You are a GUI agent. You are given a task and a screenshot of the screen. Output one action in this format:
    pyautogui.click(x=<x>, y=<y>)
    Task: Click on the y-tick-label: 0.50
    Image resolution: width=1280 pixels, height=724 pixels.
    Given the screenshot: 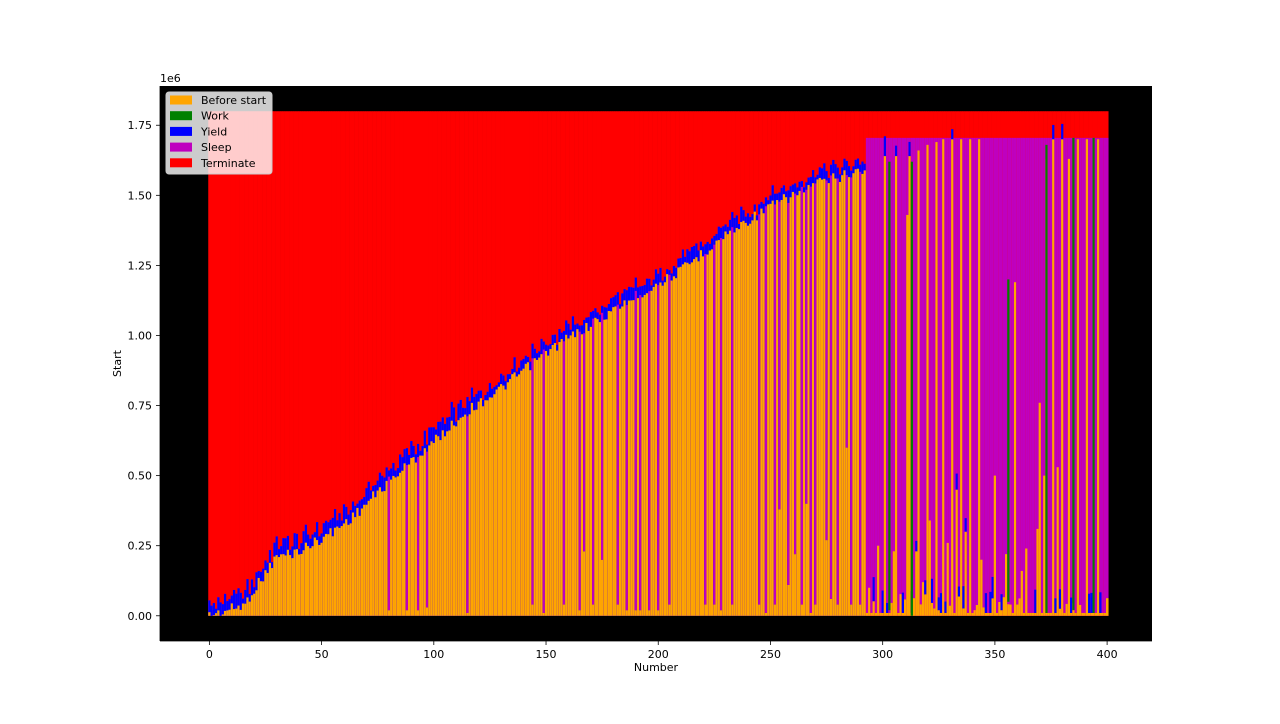 What is the action you would take?
    pyautogui.click(x=140, y=476)
    